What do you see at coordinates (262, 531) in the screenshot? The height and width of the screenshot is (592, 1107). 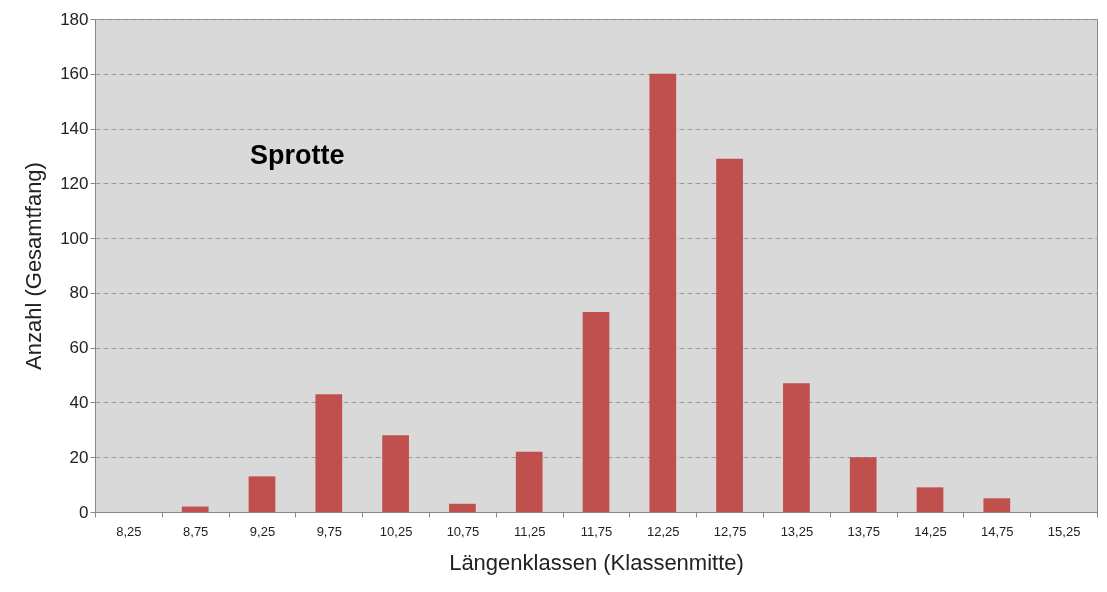 I see `x-tick-label: 9,25` at bounding box center [262, 531].